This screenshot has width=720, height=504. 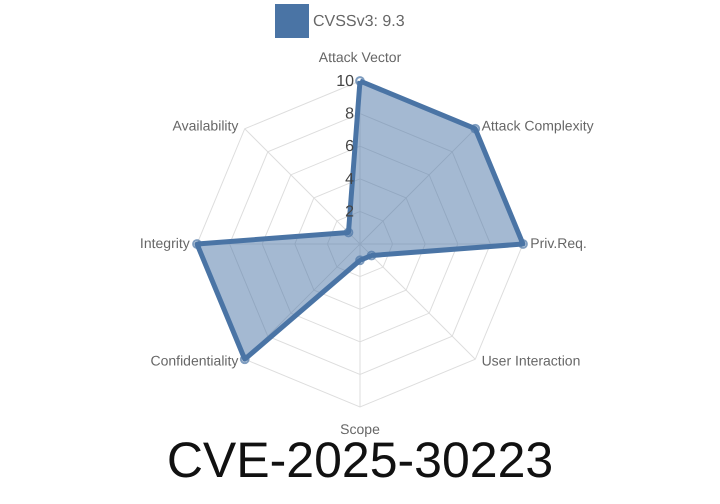 I want to click on spoke-label: Attack Complexity, so click(x=538, y=125).